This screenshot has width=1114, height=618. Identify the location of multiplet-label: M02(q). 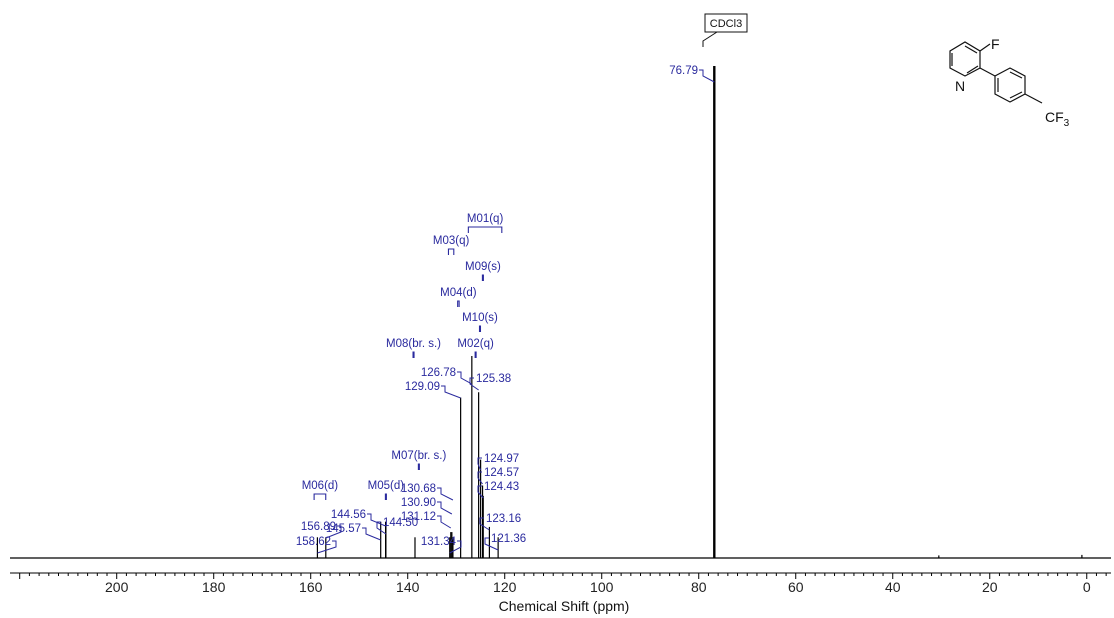
(475, 344).